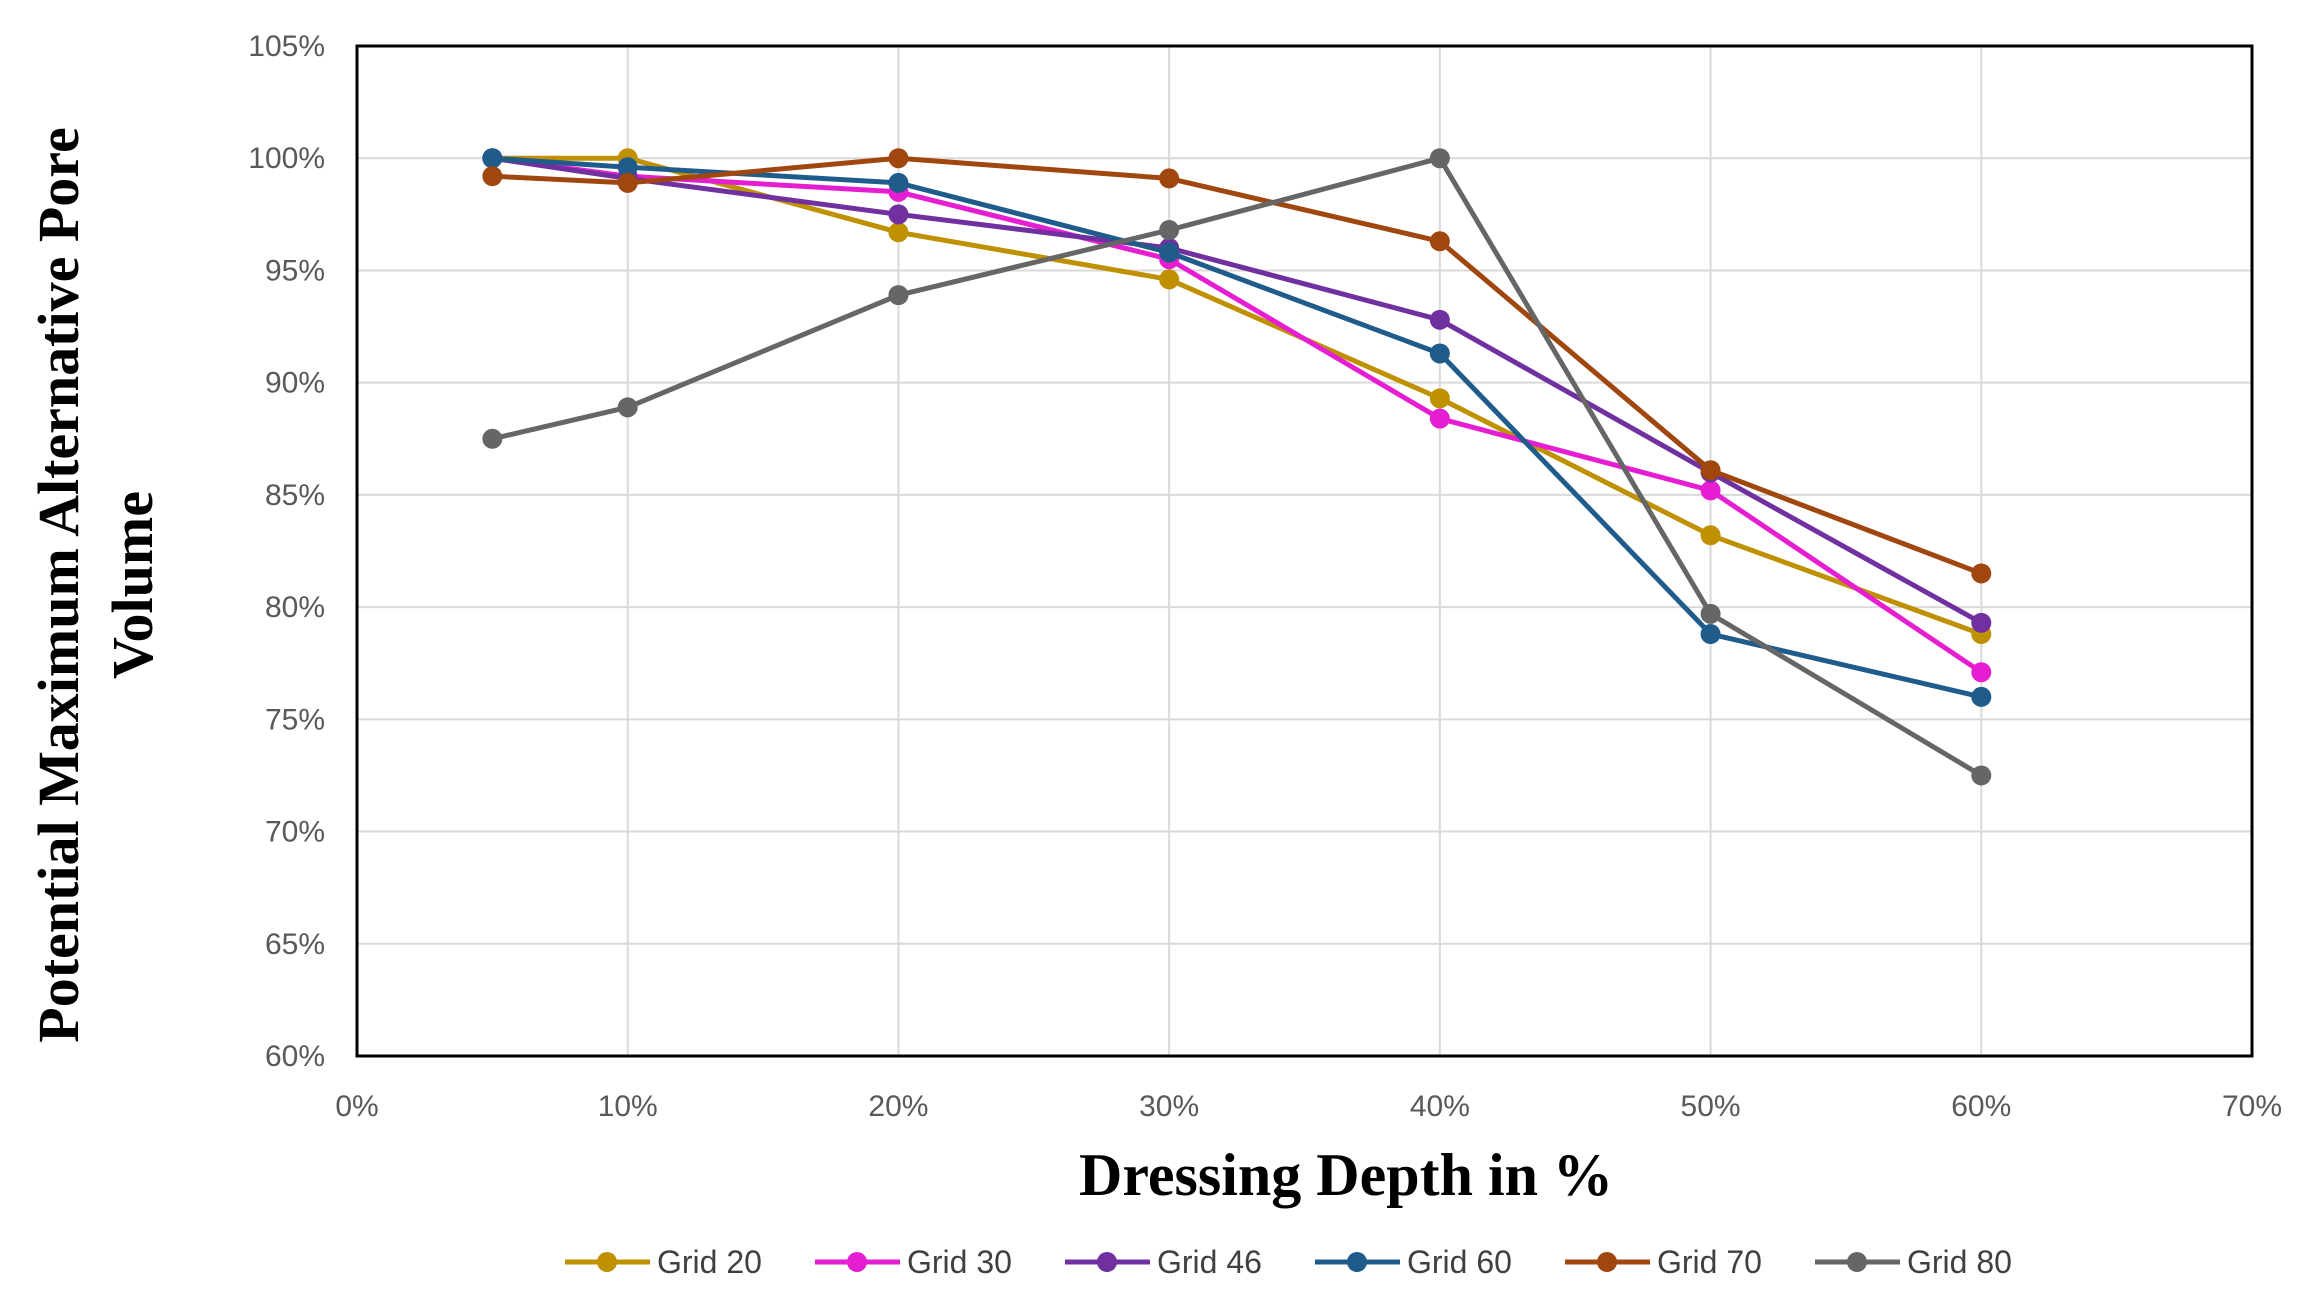 Image resolution: width=2306 pixels, height=1308 pixels. I want to click on legend-item-grid-70: Grid 70, so click(1663, 1262).